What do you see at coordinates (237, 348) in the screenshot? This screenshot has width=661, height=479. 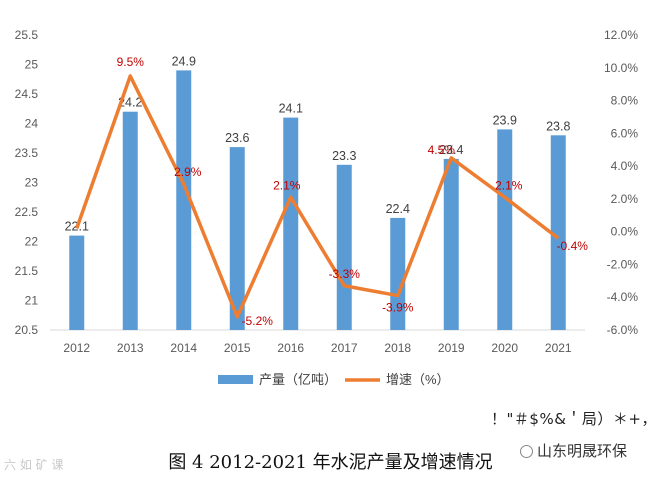 I see `x-tick-label: 2015` at bounding box center [237, 348].